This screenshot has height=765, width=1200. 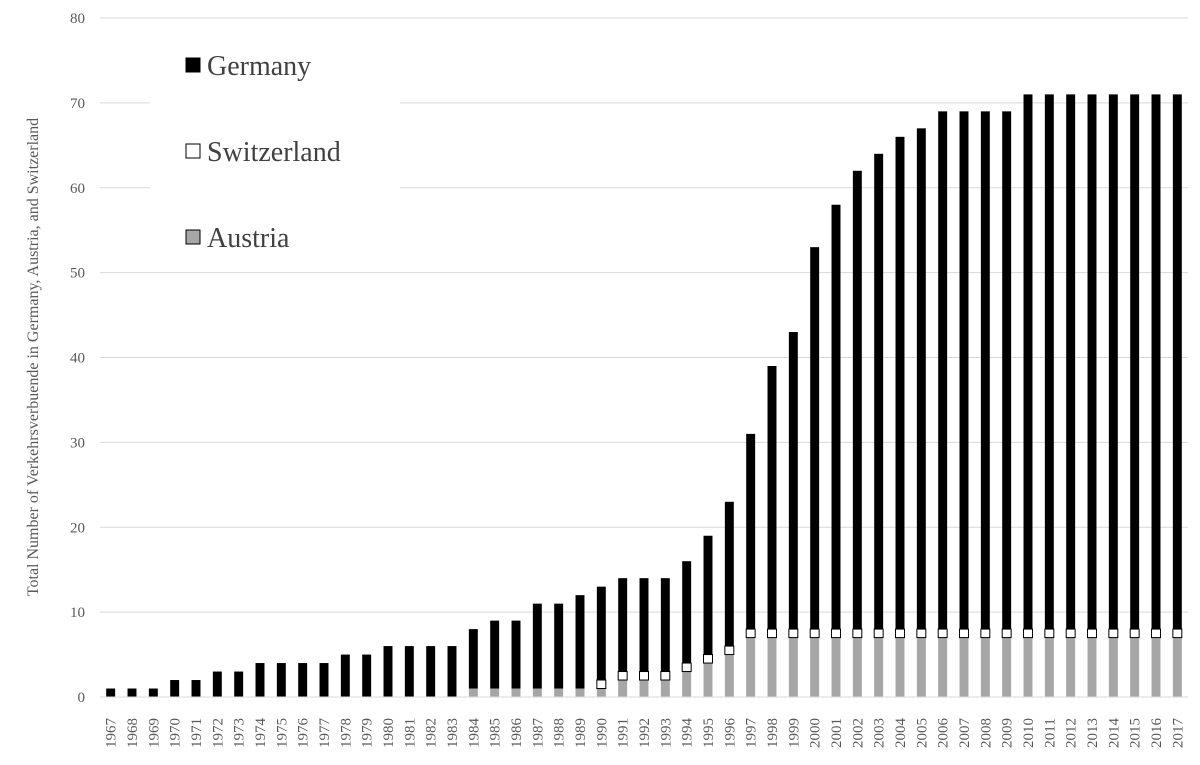 What do you see at coordinates (77, 189) in the screenshot?
I see `y-tick-label: 60` at bounding box center [77, 189].